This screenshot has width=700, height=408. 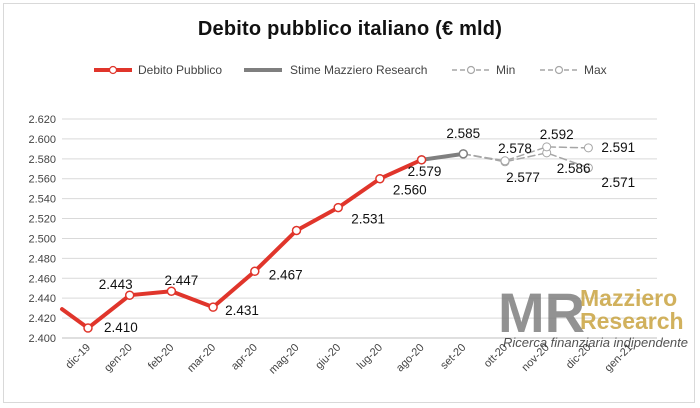 What do you see at coordinates (463, 133) in the screenshot?
I see `data-label-stime-mazziero-research: 2.585` at bounding box center [463, 133].